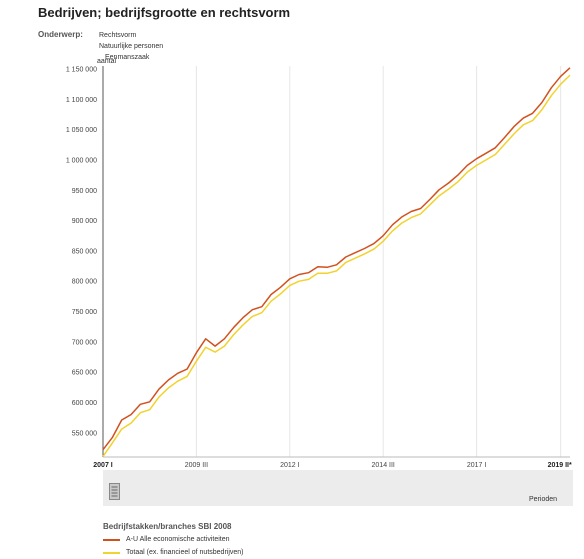  I want to click on y-tick-label: 1 000 000, so click(81, 160).